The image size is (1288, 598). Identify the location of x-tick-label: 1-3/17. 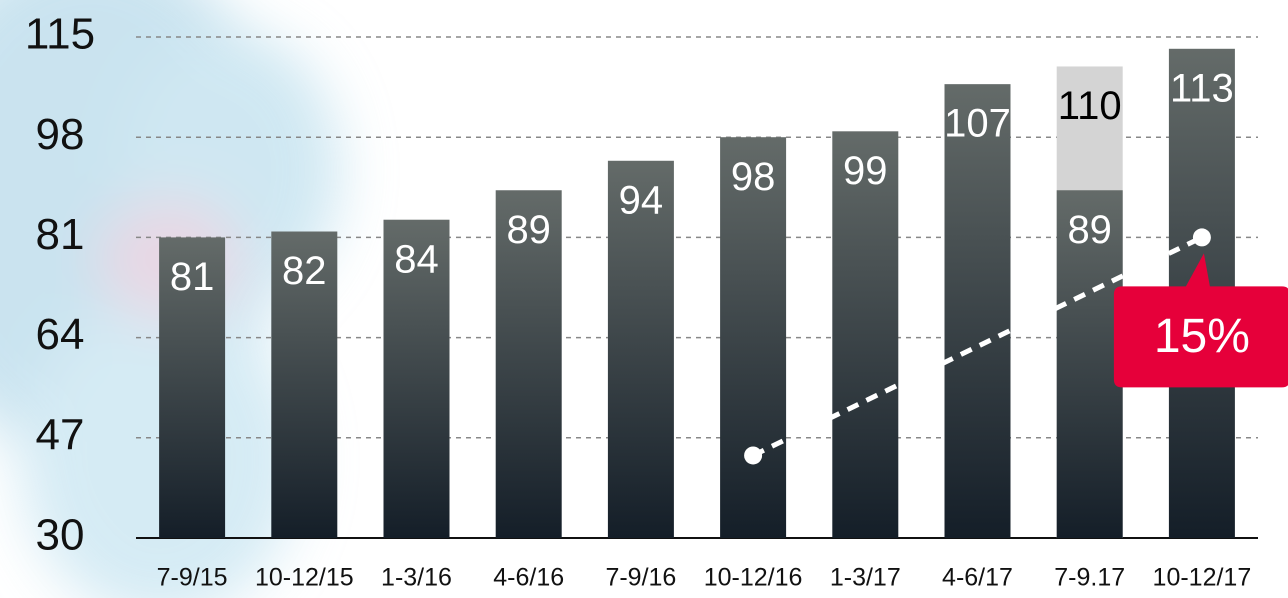
(865, 578).